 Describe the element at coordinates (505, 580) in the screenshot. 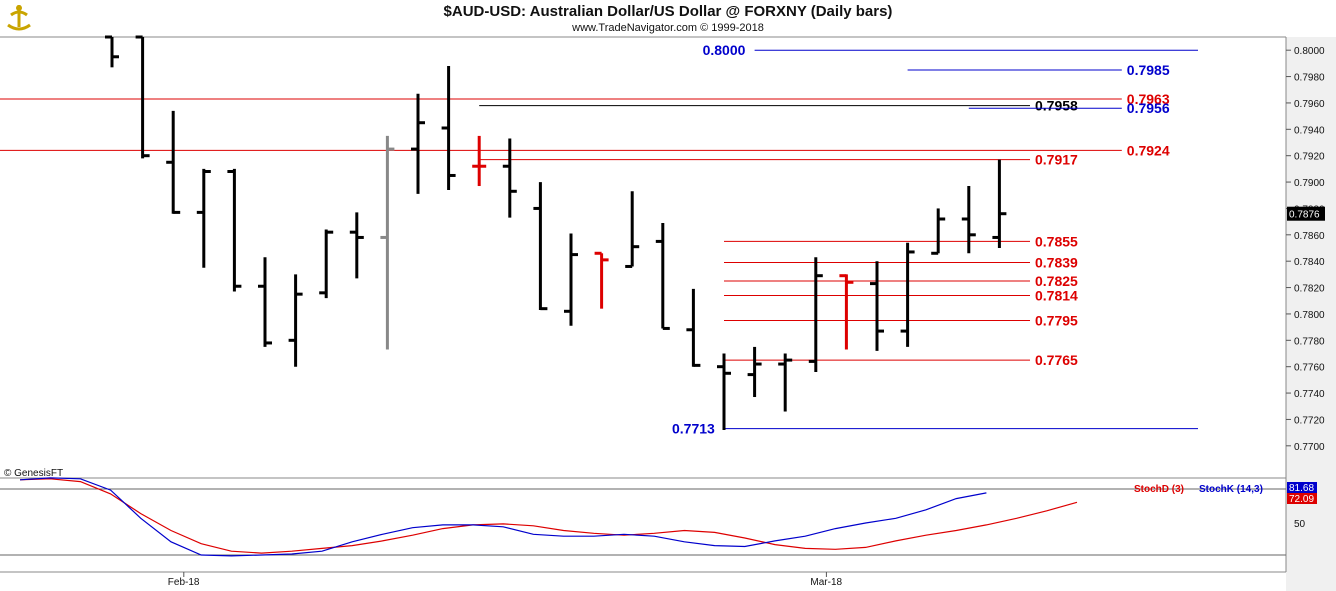

I see `time-axis: Feb-18 Mar-18` at that location.